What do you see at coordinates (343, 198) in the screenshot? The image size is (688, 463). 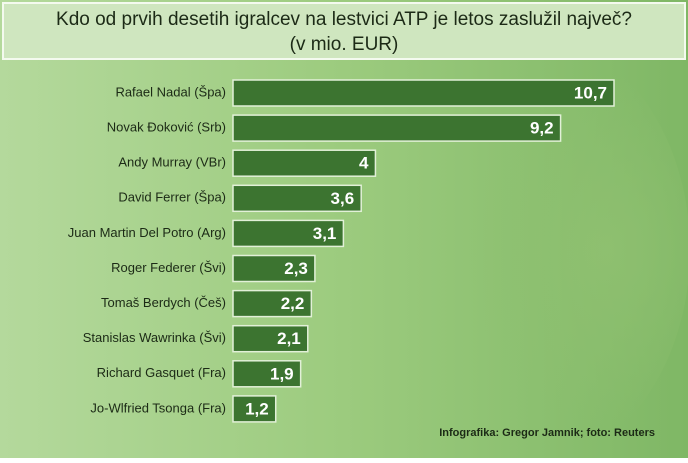 I see `value-label: 3,6` at bounding box center [343, 198].